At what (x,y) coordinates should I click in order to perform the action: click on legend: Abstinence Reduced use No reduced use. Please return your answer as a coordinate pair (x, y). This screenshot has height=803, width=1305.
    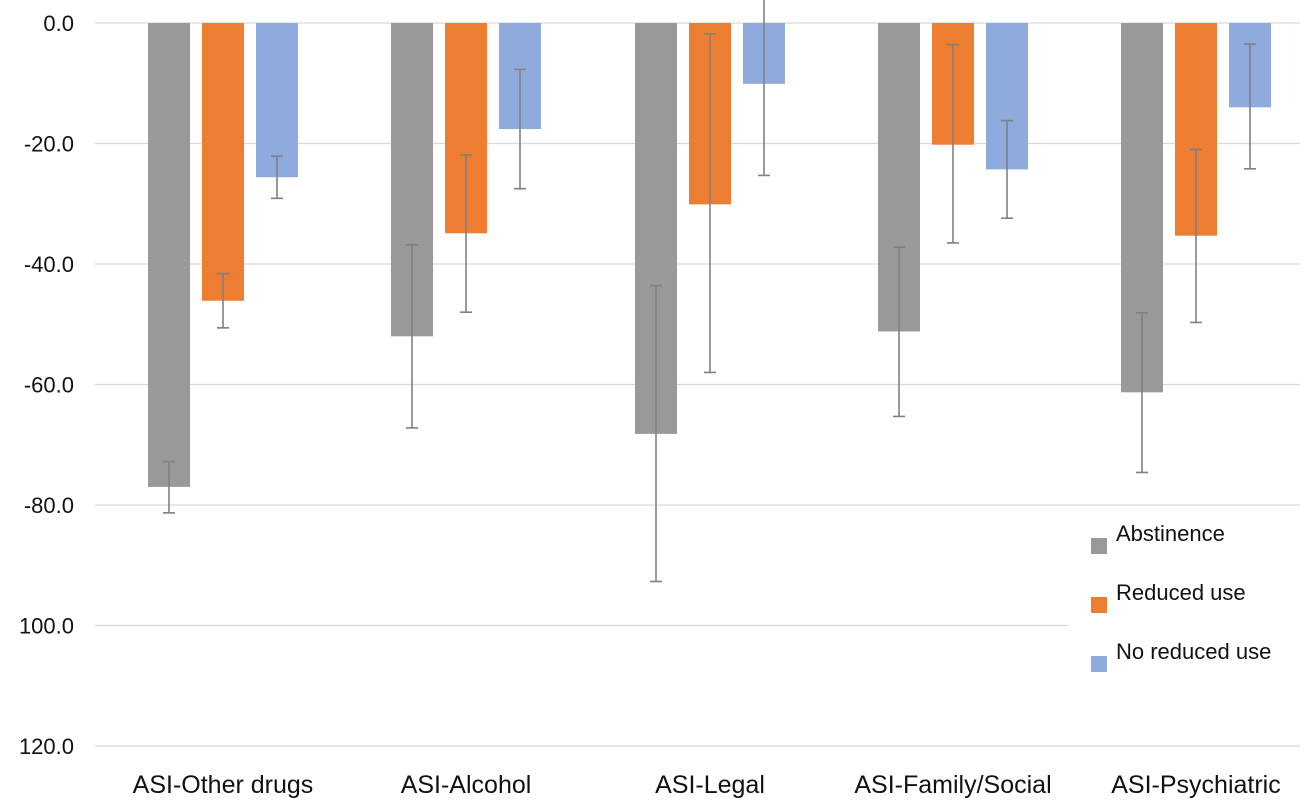
    Looking at the image, I should click on (1181, 596).